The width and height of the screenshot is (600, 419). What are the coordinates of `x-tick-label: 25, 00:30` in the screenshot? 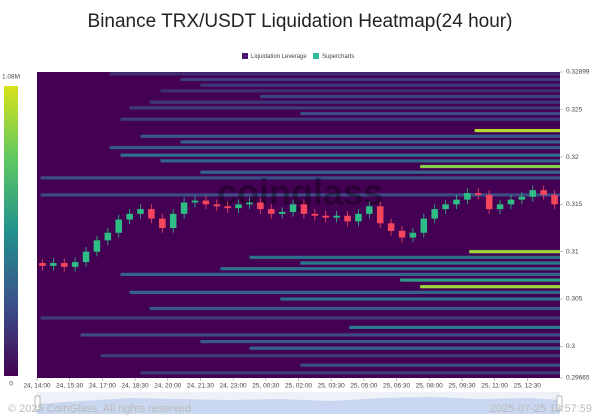 It's located at (265, 386).